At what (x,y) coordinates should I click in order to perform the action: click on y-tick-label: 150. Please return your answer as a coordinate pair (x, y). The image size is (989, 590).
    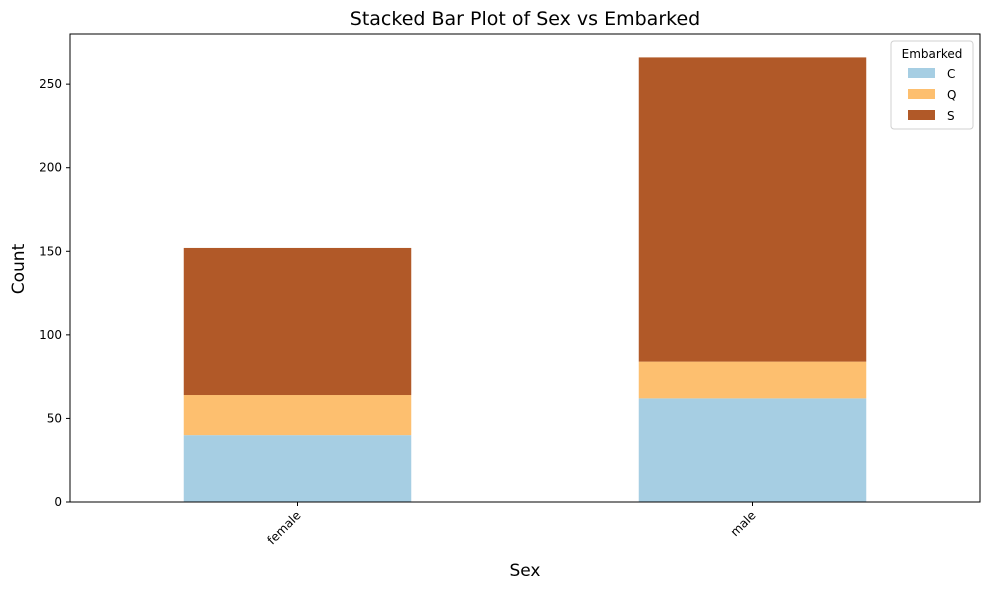
    Looking at the image, I should click on (50, 251).